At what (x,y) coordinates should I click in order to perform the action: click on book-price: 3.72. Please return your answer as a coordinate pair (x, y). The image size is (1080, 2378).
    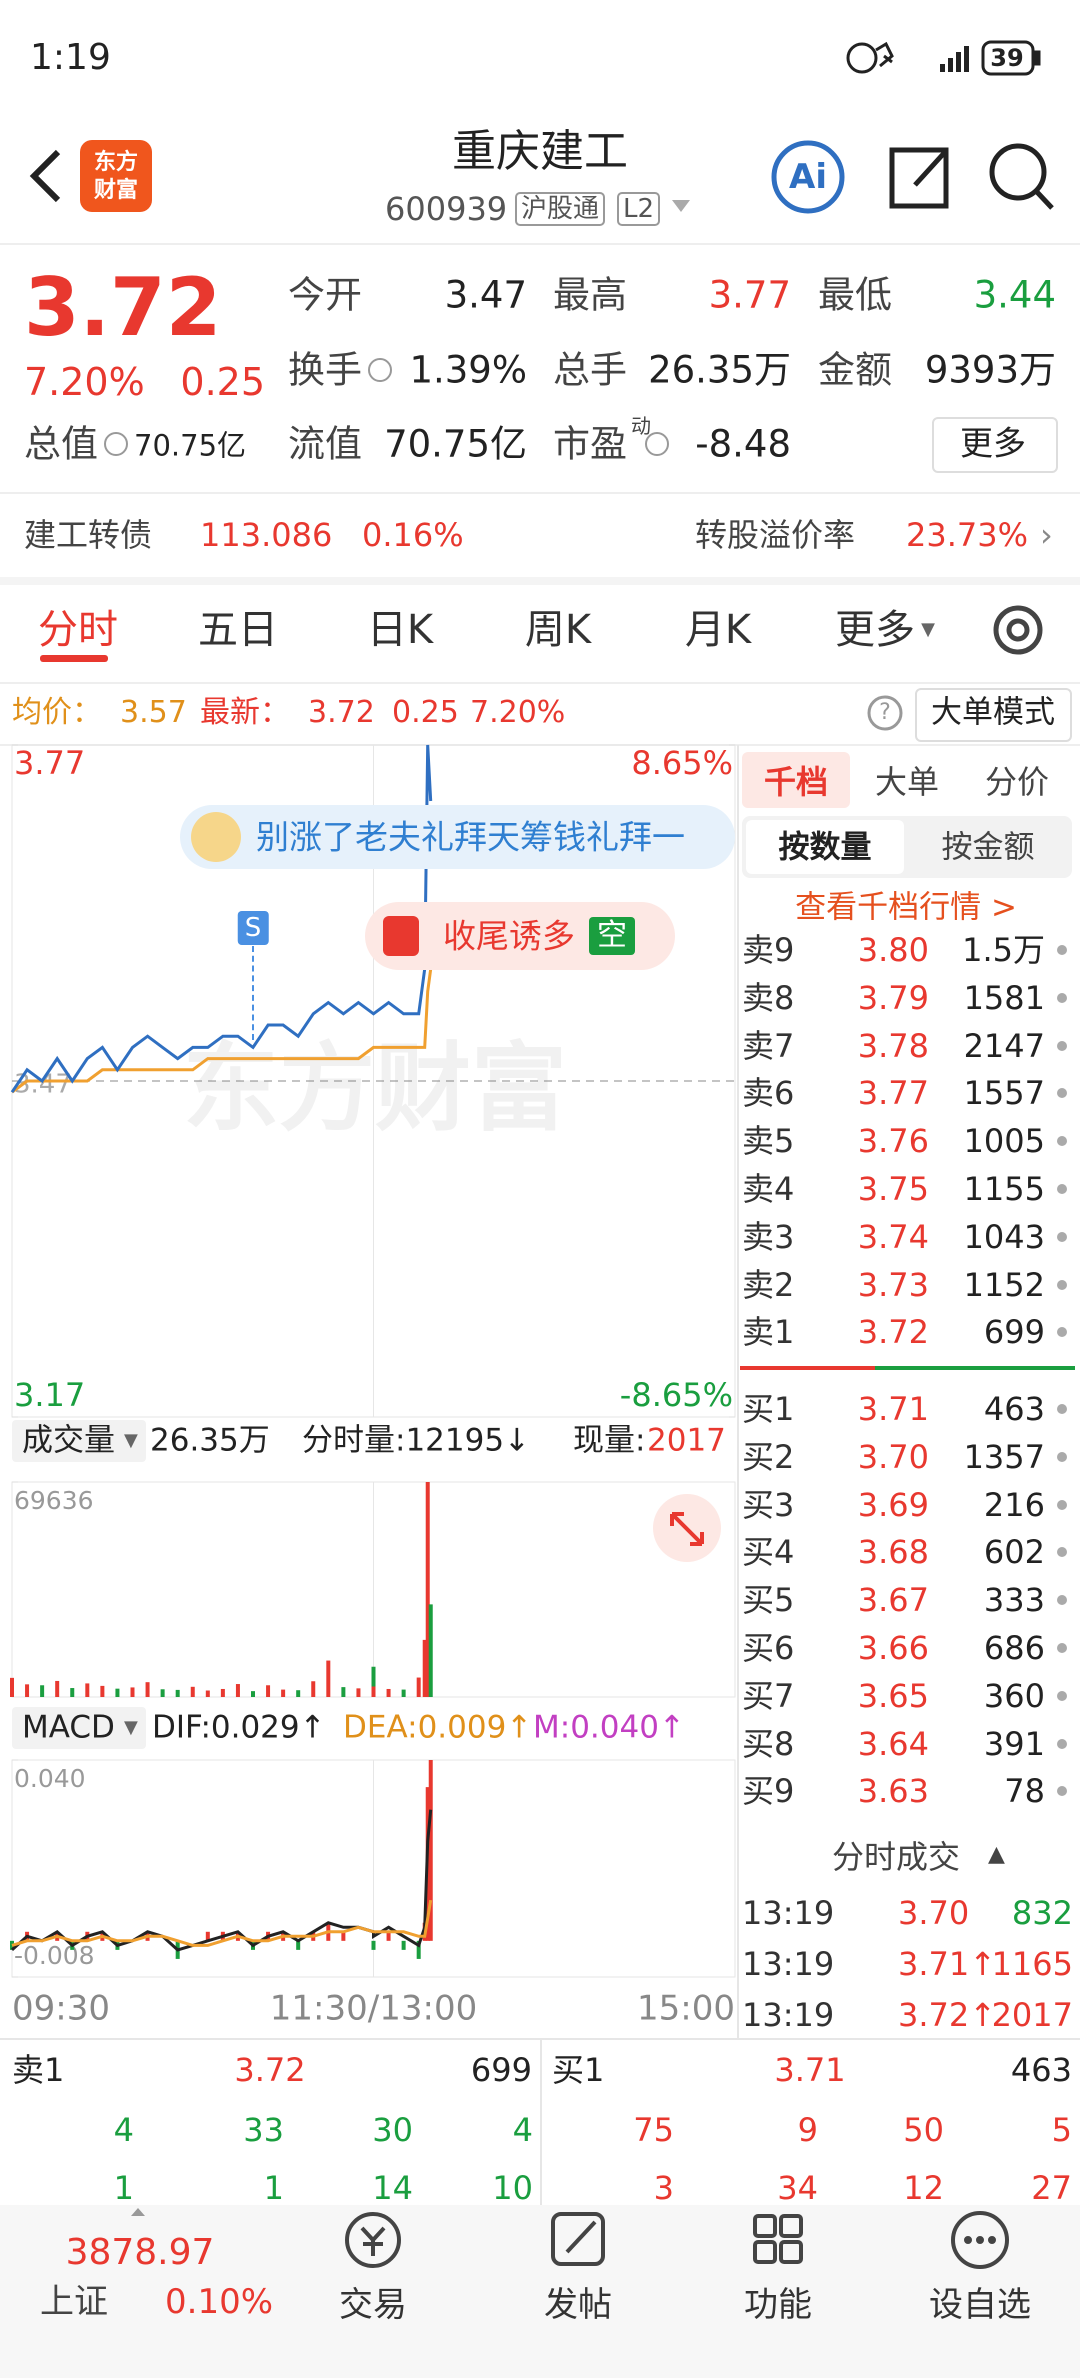
    Looking at the image, I should click on (893, 1332).